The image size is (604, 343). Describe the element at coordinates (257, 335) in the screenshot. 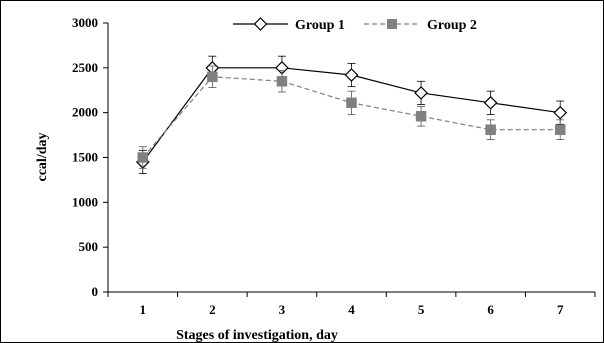

I see `x-axis-title: Stages of investigation, day` at that location.